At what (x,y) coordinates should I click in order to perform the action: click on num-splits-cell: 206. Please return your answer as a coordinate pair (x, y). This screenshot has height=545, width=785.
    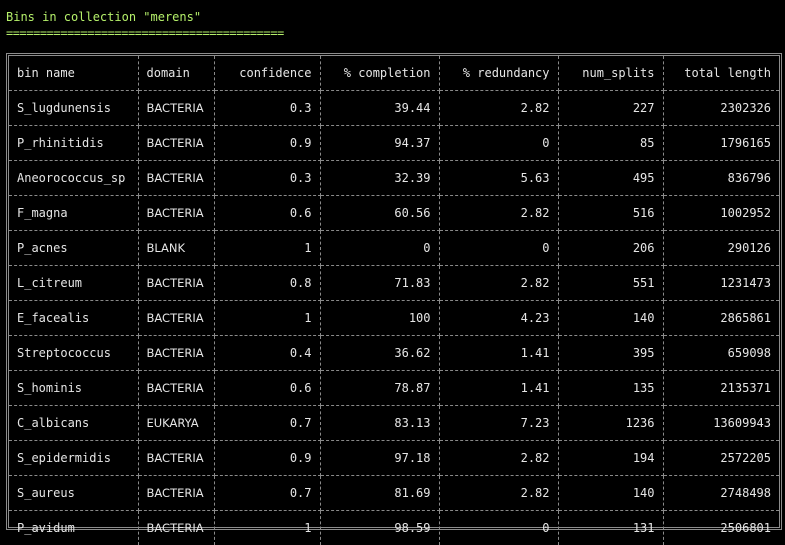
    Looking at the image, I should click on (610, 248).